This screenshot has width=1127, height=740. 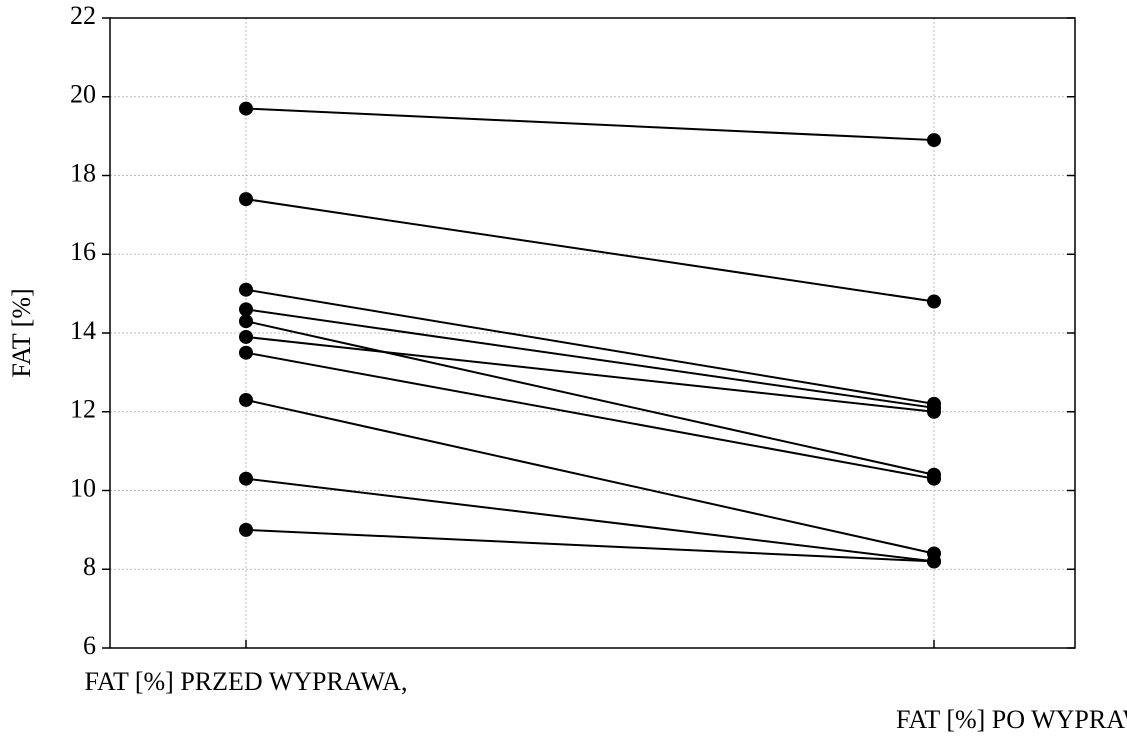 I want to click on x-tick-label: FAT [%] PRZED WYPRAWA,, so click(x=246, y=681).